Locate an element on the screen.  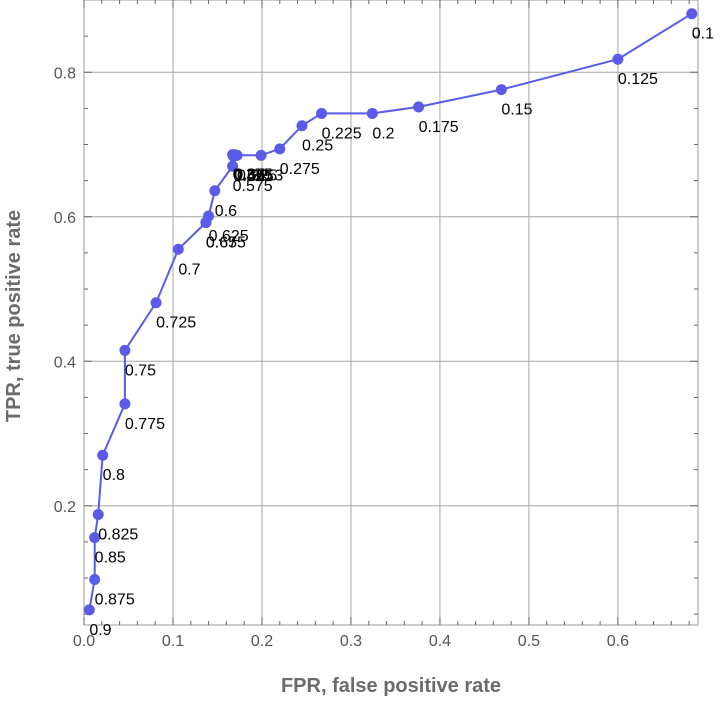
threshold-label: 0.5 is located at coordinates (244, 176).